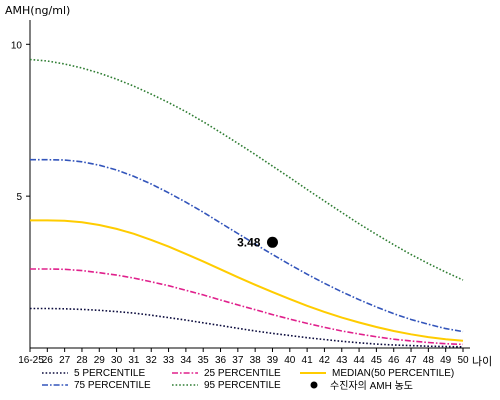  I want to click on y-ticks: 5 10, so click(20, 121).